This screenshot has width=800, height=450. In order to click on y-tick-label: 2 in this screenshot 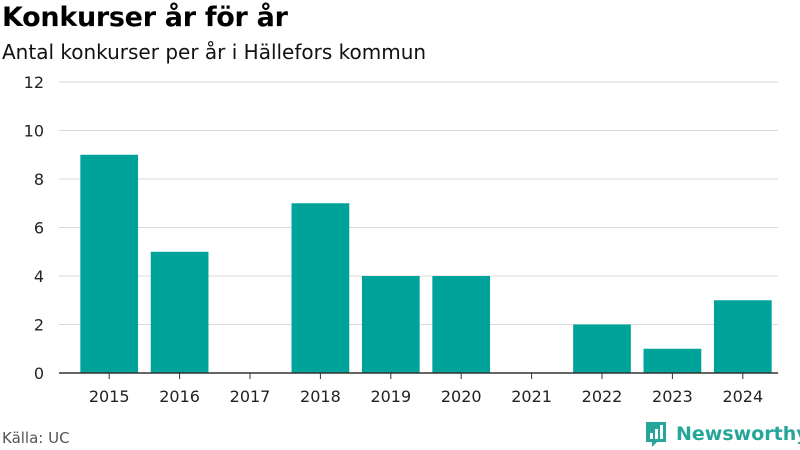, I will do `click(39, 325)`.